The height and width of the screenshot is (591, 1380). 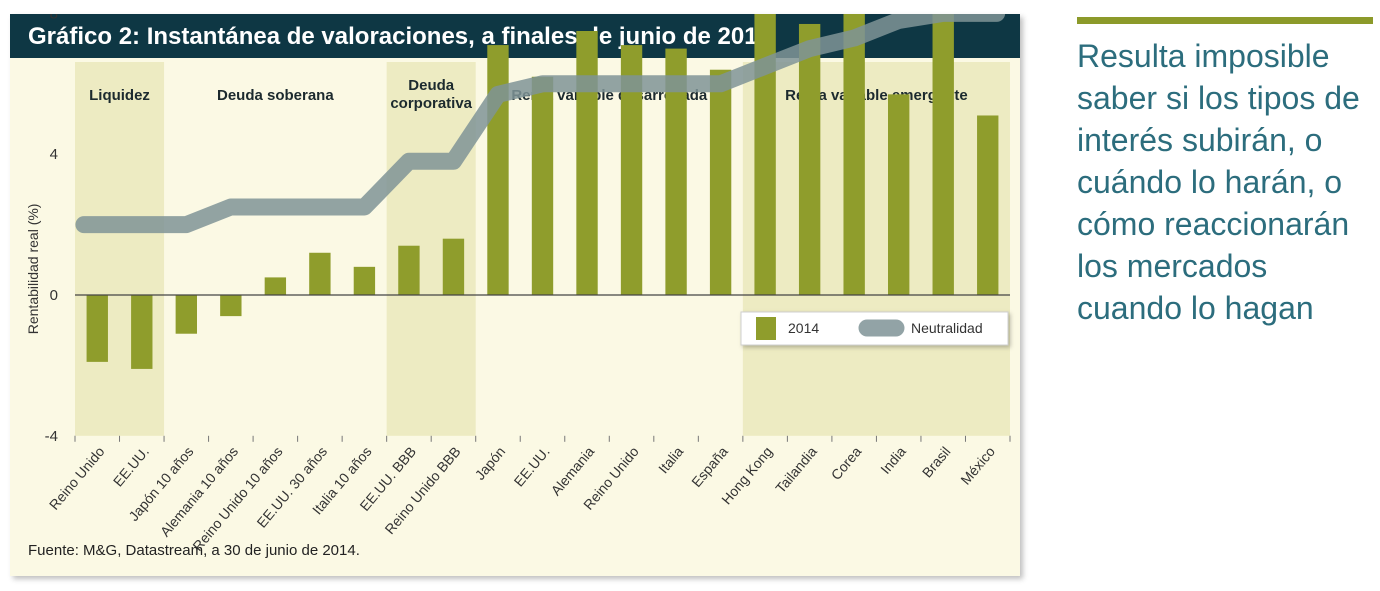 What do you see at coordinates (670, 459) in the screenshot?
I see `x-tick-label: Italia` at bounding box center [670, 459].